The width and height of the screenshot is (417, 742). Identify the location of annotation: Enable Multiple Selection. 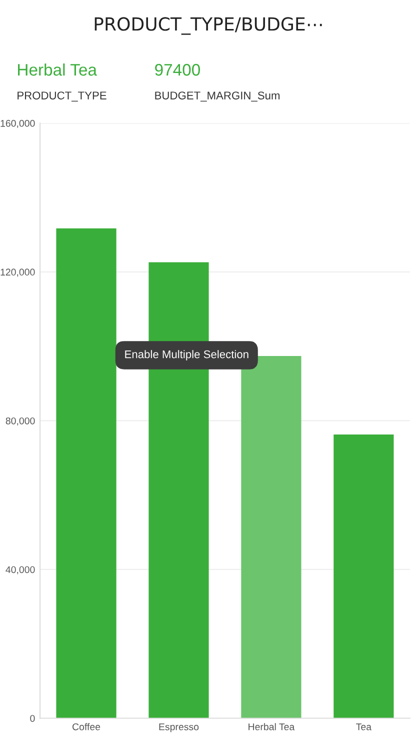
(186, 355).